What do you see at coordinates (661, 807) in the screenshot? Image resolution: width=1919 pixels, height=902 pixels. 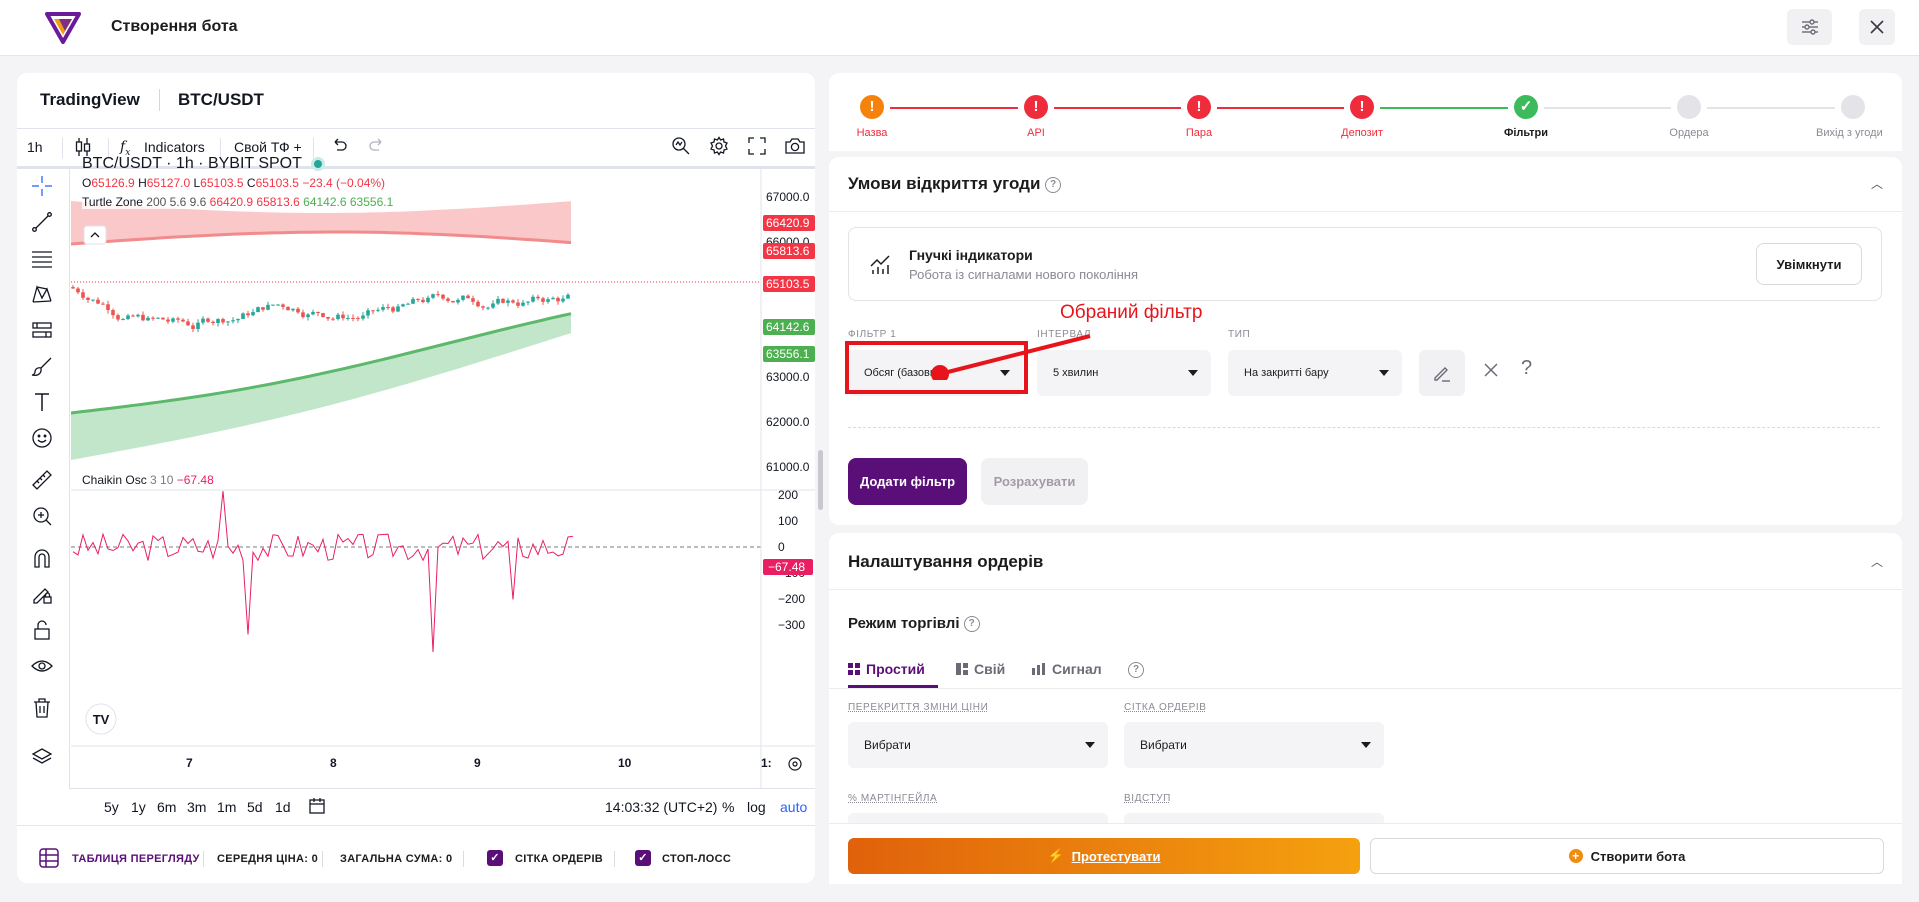 I see `clock: 14:03:32 (UTC+2)` at bounding box center [661, 807].